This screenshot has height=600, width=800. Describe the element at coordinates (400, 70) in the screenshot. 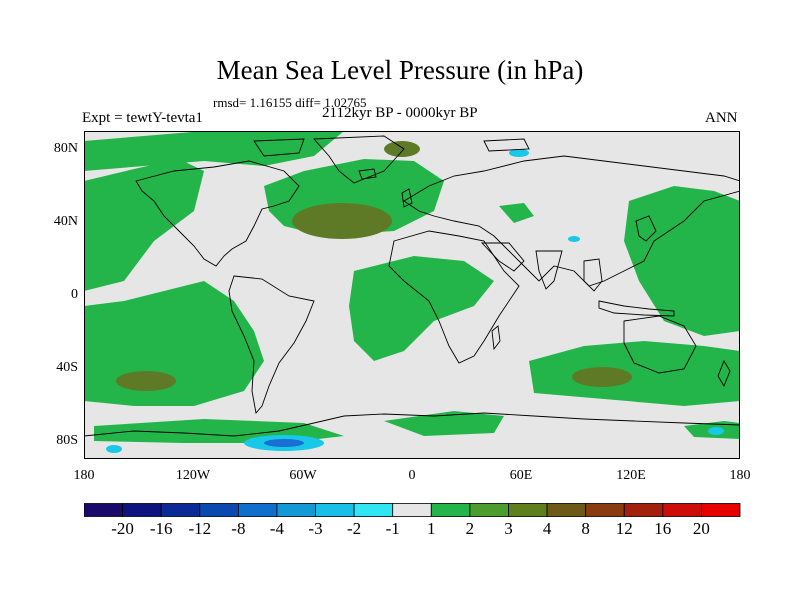

I see `plot-title: Mean Sea Level Pressure (in hPa)` at that location.